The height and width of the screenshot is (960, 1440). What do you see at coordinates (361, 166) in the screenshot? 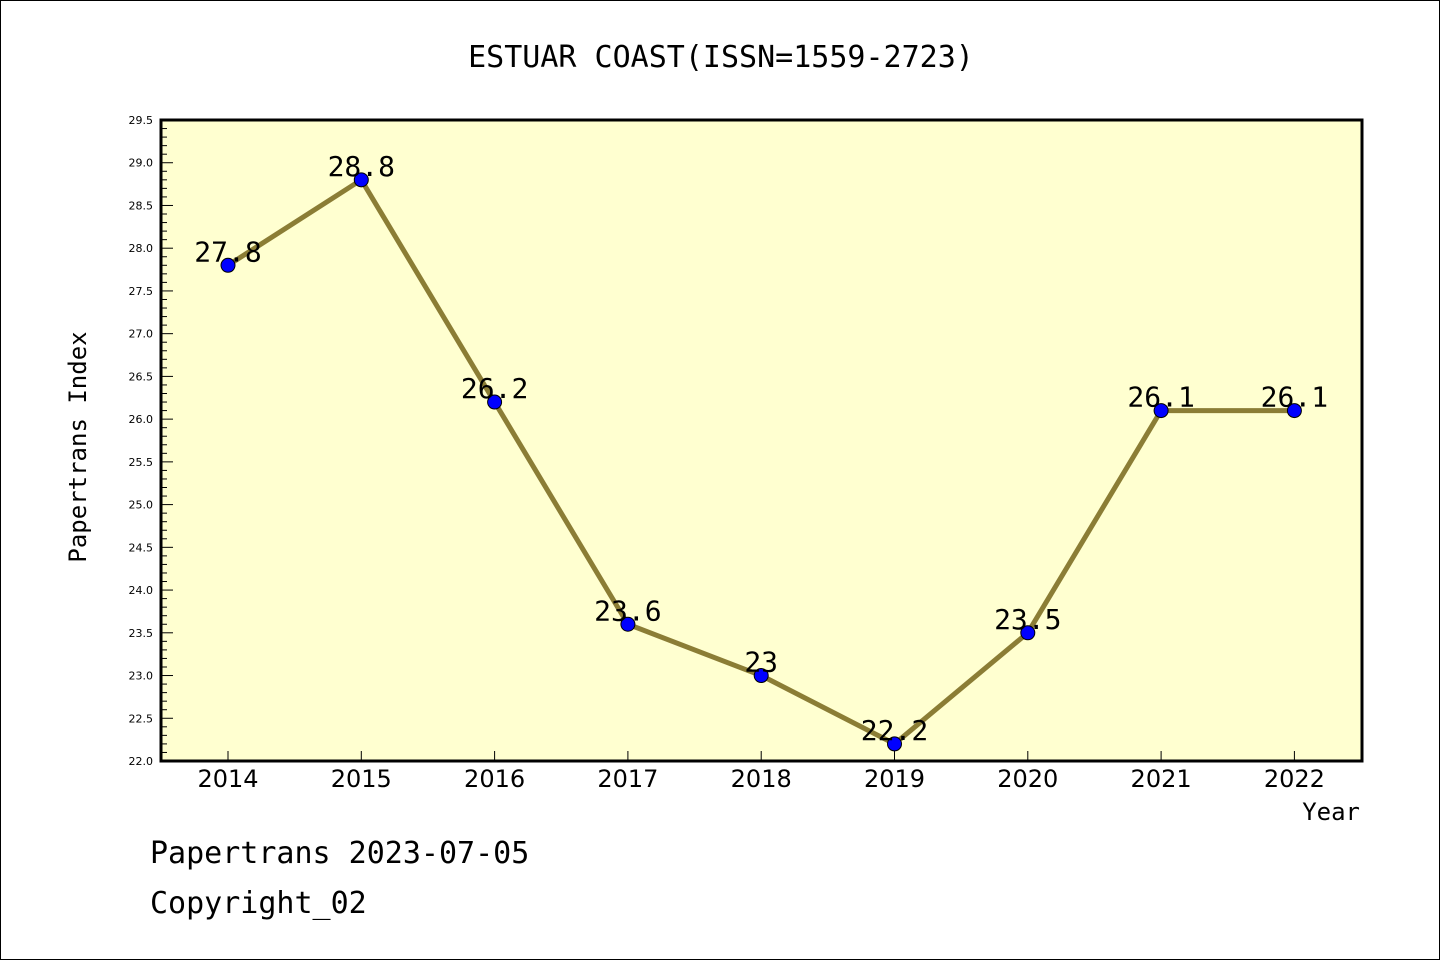
I see `data-label: 28.8` at bounding box center [361, 166].